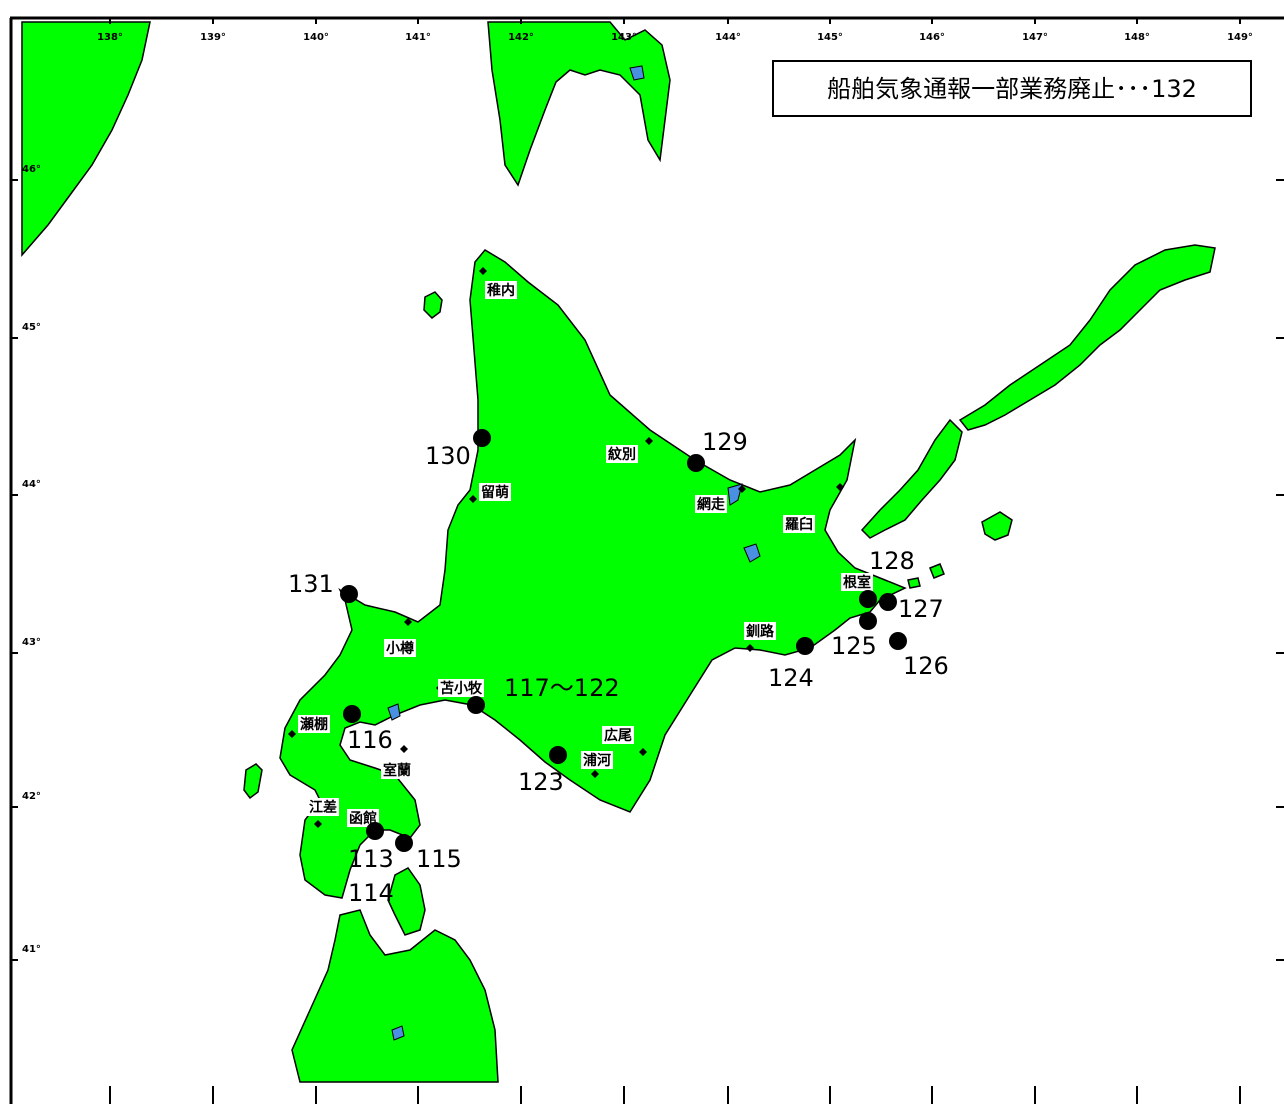 Image resolution: width=1284 pixels, height=1104 pixels. I want to click on longitude-label: 145°, so click(830, 37).